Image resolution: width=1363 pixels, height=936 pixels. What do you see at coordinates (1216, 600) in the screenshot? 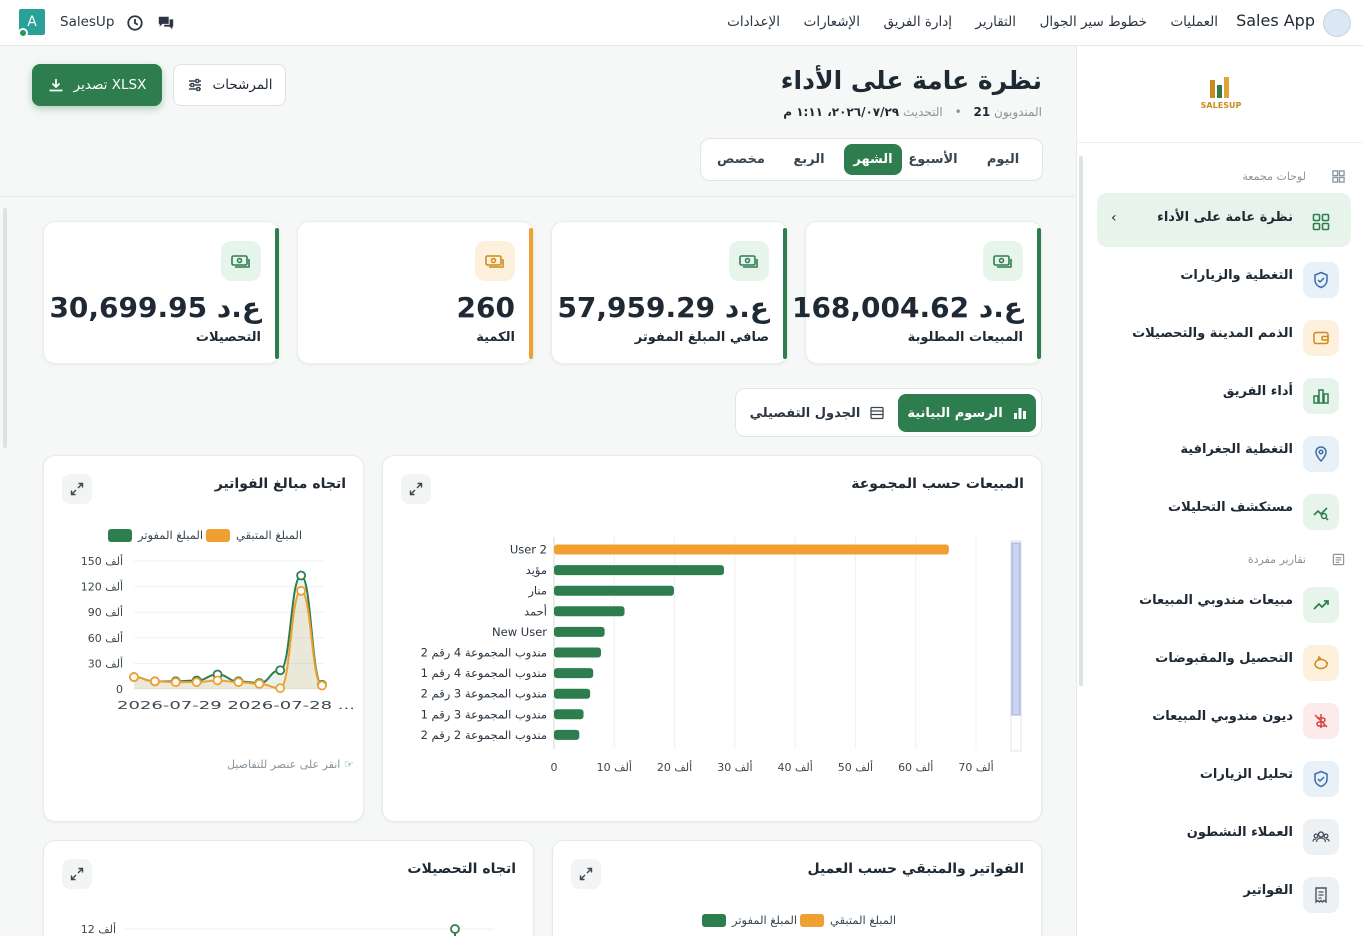
I see `sidebar-item-label: مبيعات مندوبي المبيعات` at bounding box center [1216, 600].